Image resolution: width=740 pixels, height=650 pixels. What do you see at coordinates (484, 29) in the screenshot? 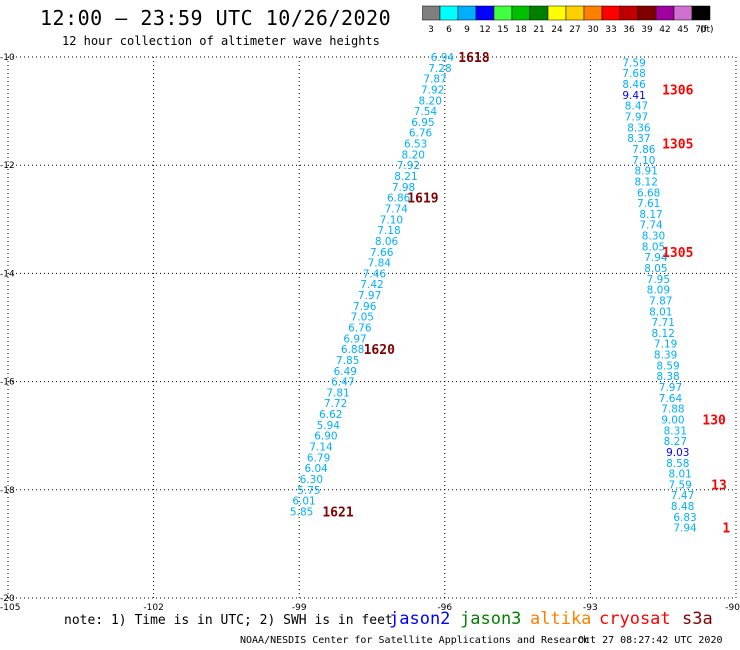
I see `scale-label: 12` at bounding box center [484, 29].